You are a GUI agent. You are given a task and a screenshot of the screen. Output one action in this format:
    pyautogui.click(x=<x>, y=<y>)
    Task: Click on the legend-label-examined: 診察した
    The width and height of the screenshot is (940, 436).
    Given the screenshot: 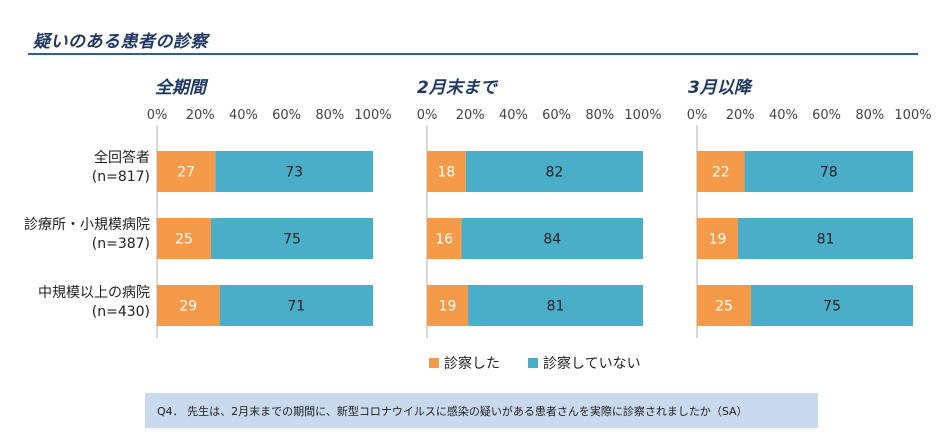 What is the action you would take?
    pyautogui.click(x=472, y=364)
    